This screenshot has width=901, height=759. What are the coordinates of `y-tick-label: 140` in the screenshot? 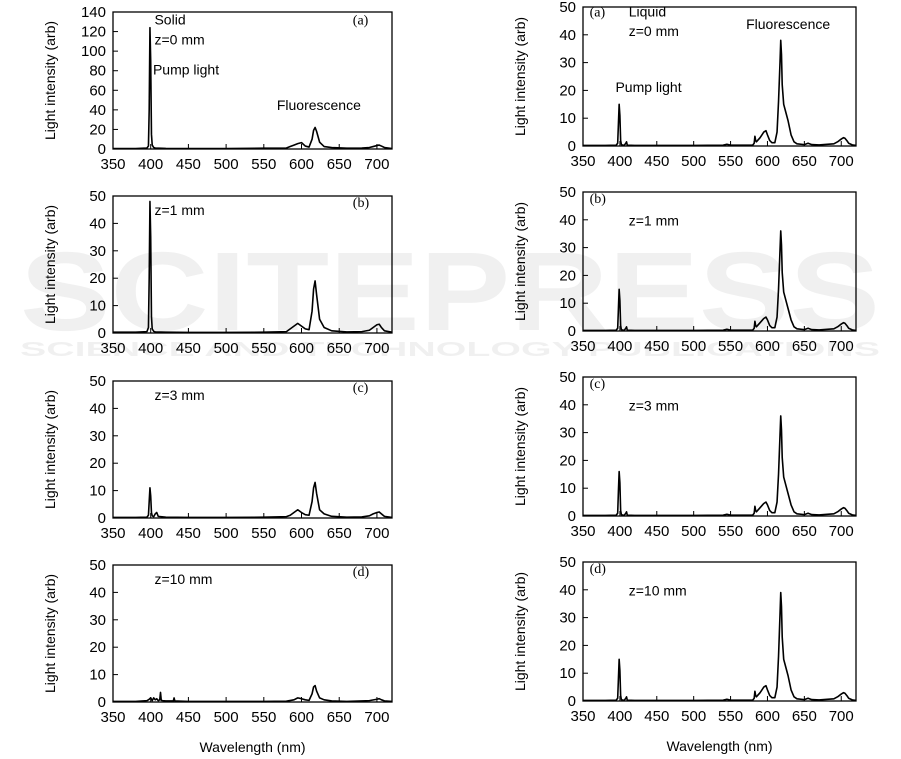 It's located at (93, 12).